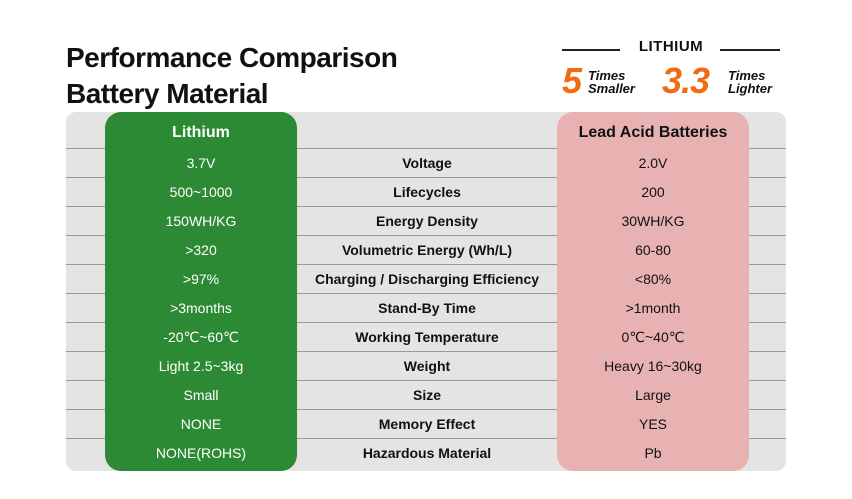 The width and height of the screenshot is (852, 499). Describe the element at coordinates (201, 250) in the screenshot. I see `lithium-value-volumetric-energy: >320` at that location.